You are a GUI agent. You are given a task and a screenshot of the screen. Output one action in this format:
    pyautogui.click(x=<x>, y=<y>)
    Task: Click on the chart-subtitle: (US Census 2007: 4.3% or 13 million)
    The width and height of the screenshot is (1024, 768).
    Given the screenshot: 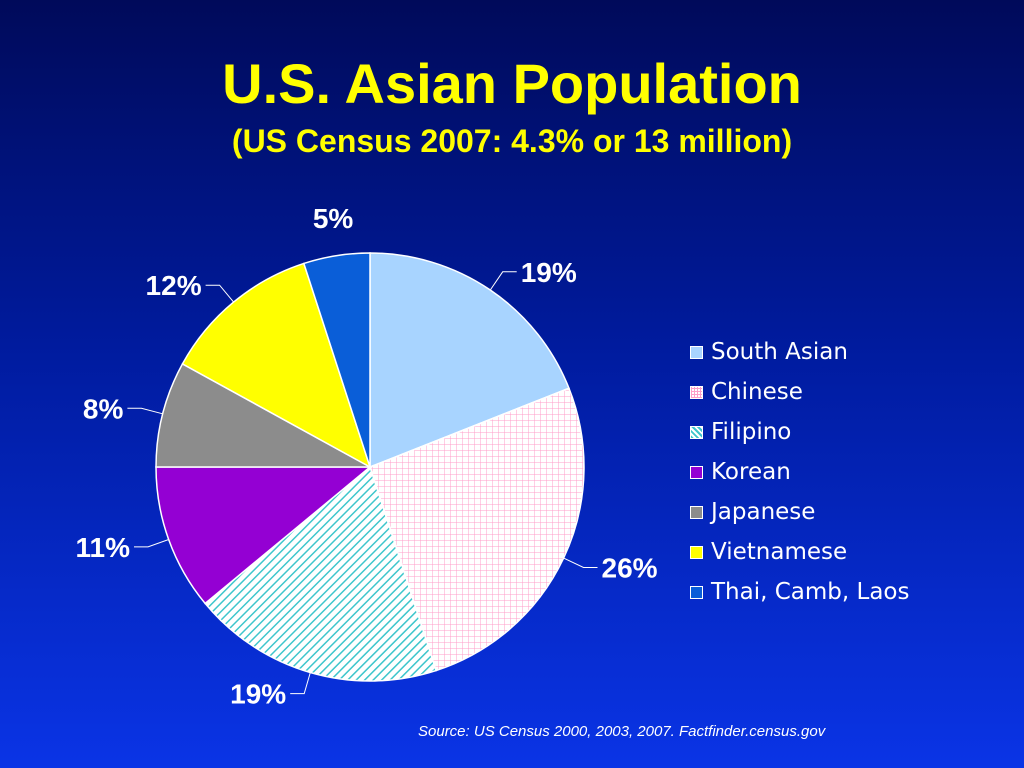 What is the action you would take?
    pyautogui.click(x=512, y=141)
    